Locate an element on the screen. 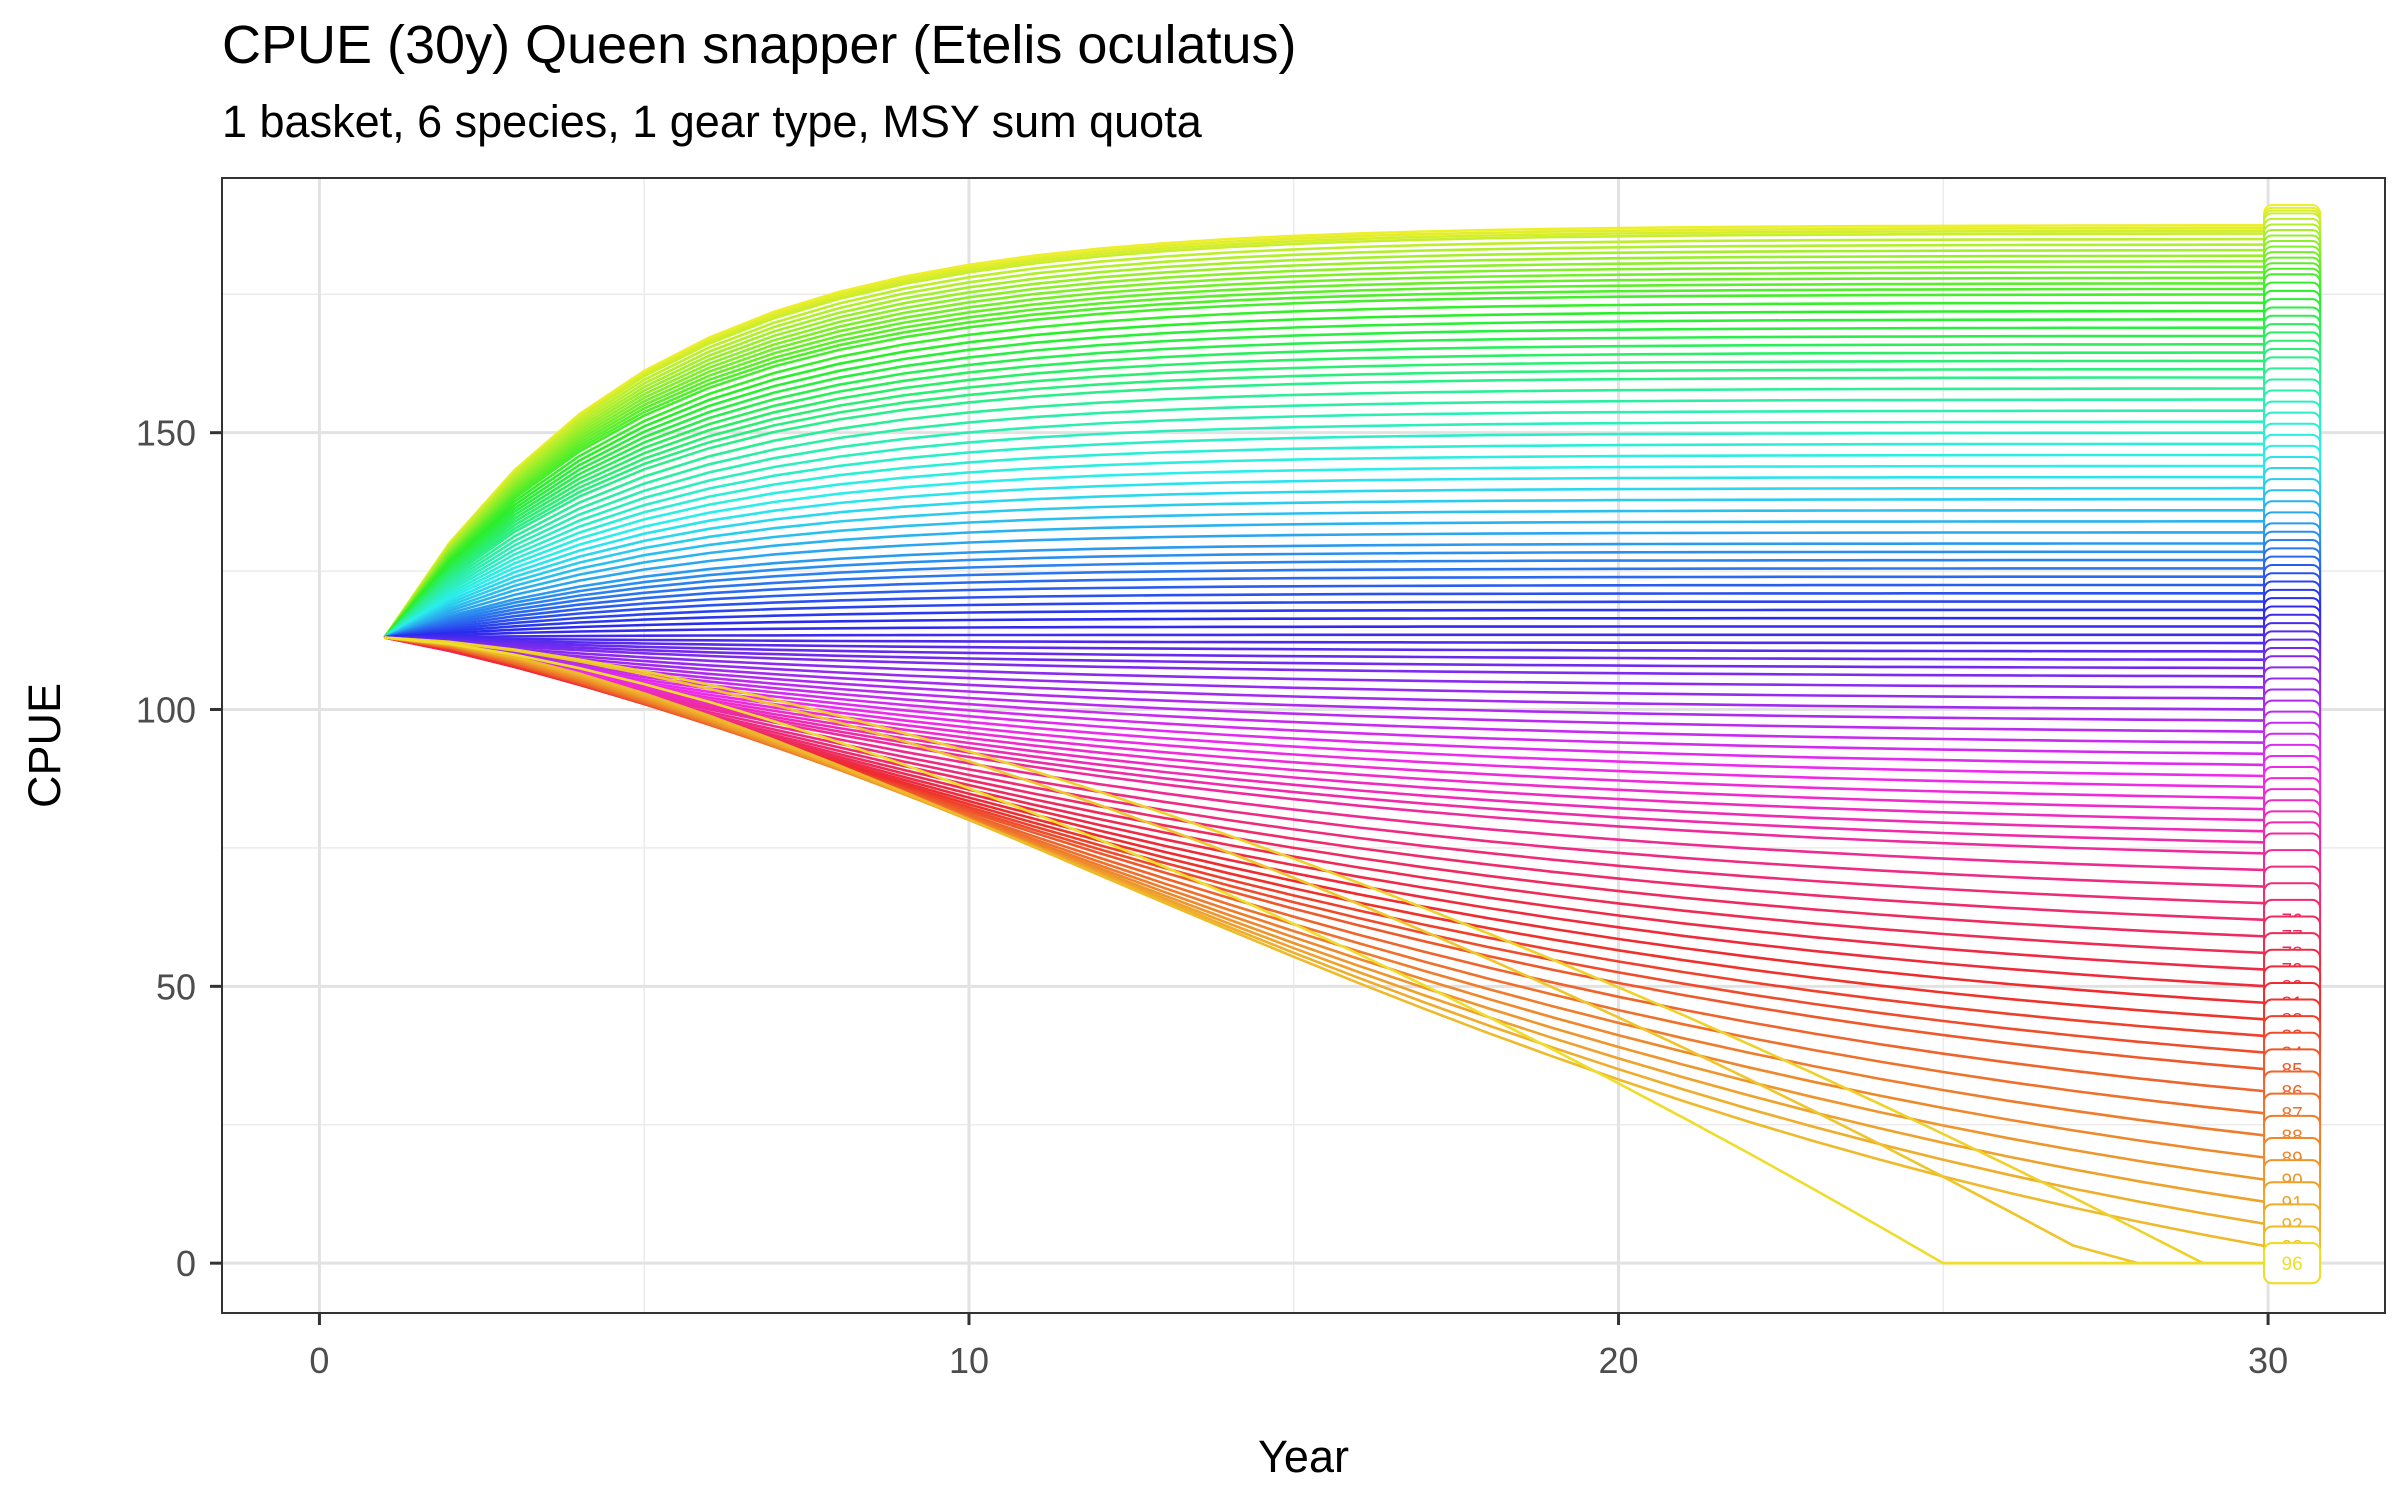 The image size is (2400, 1500). y-tick-label: 150 is located at coordinates (166, 433).